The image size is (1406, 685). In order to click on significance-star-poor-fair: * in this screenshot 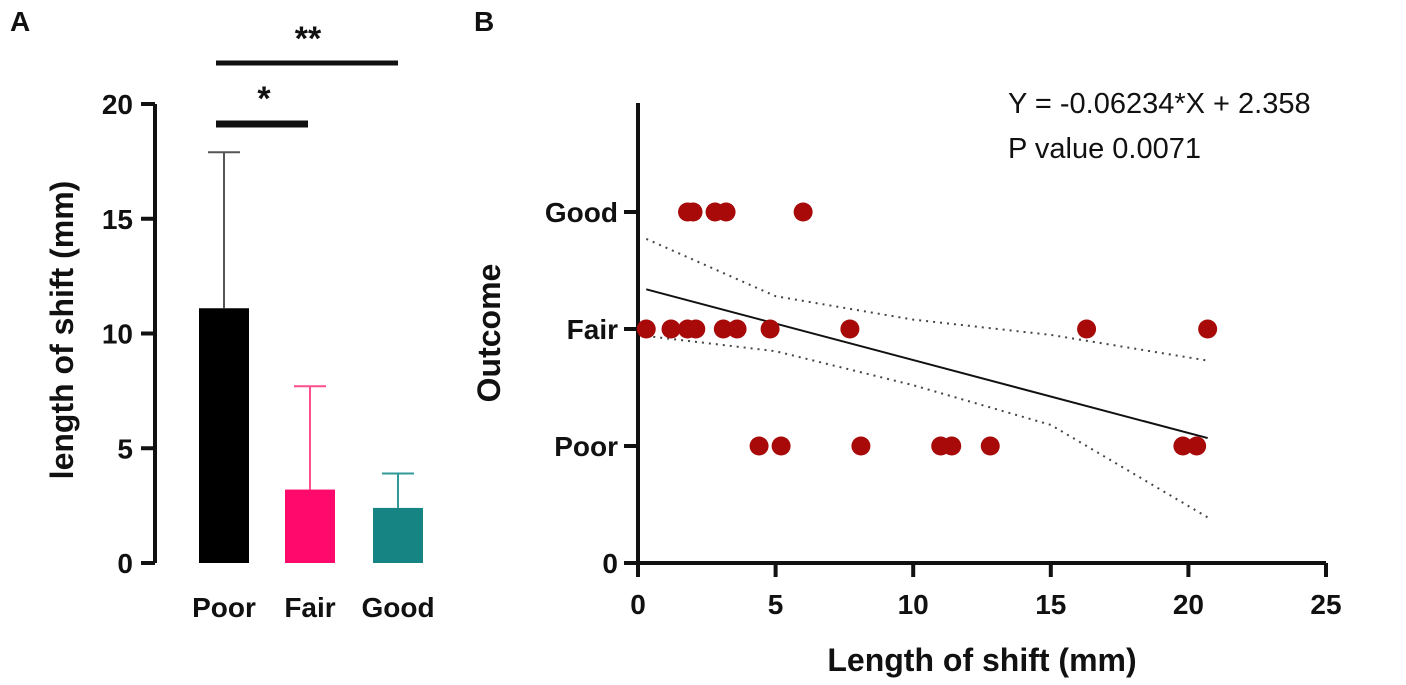, I will do `click(264, 99)`.